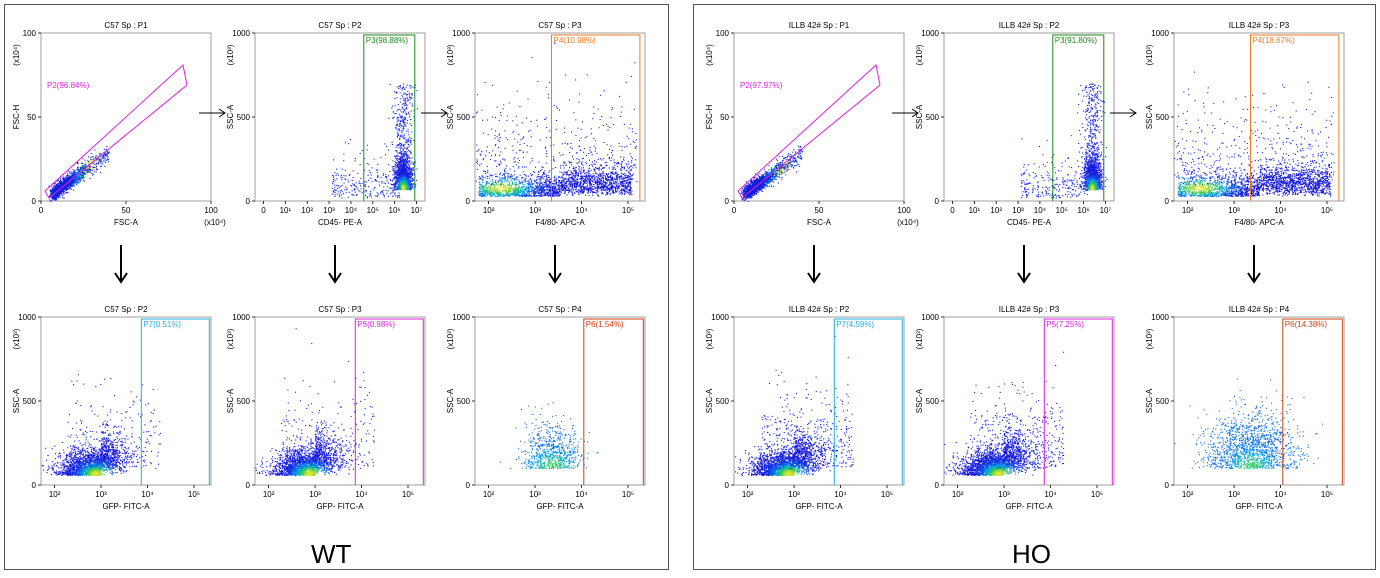 The image size is (1380, 578). I want to click on plot-frame, so click(1029, 401).